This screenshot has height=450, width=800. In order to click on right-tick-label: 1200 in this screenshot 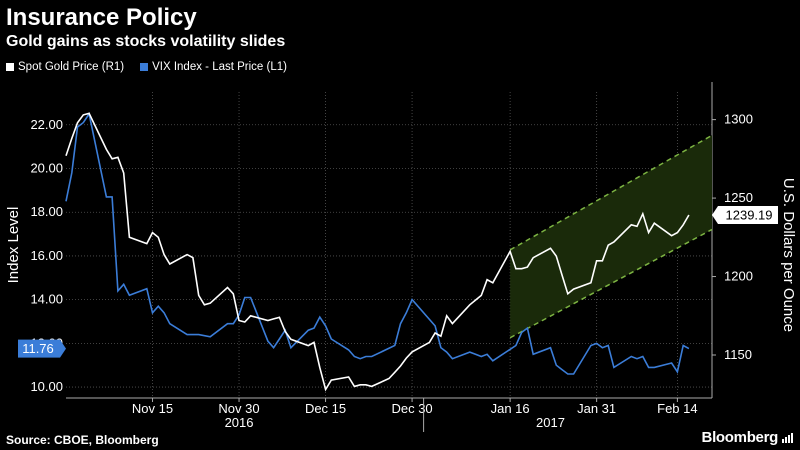, I will do `click(738, 276)`.